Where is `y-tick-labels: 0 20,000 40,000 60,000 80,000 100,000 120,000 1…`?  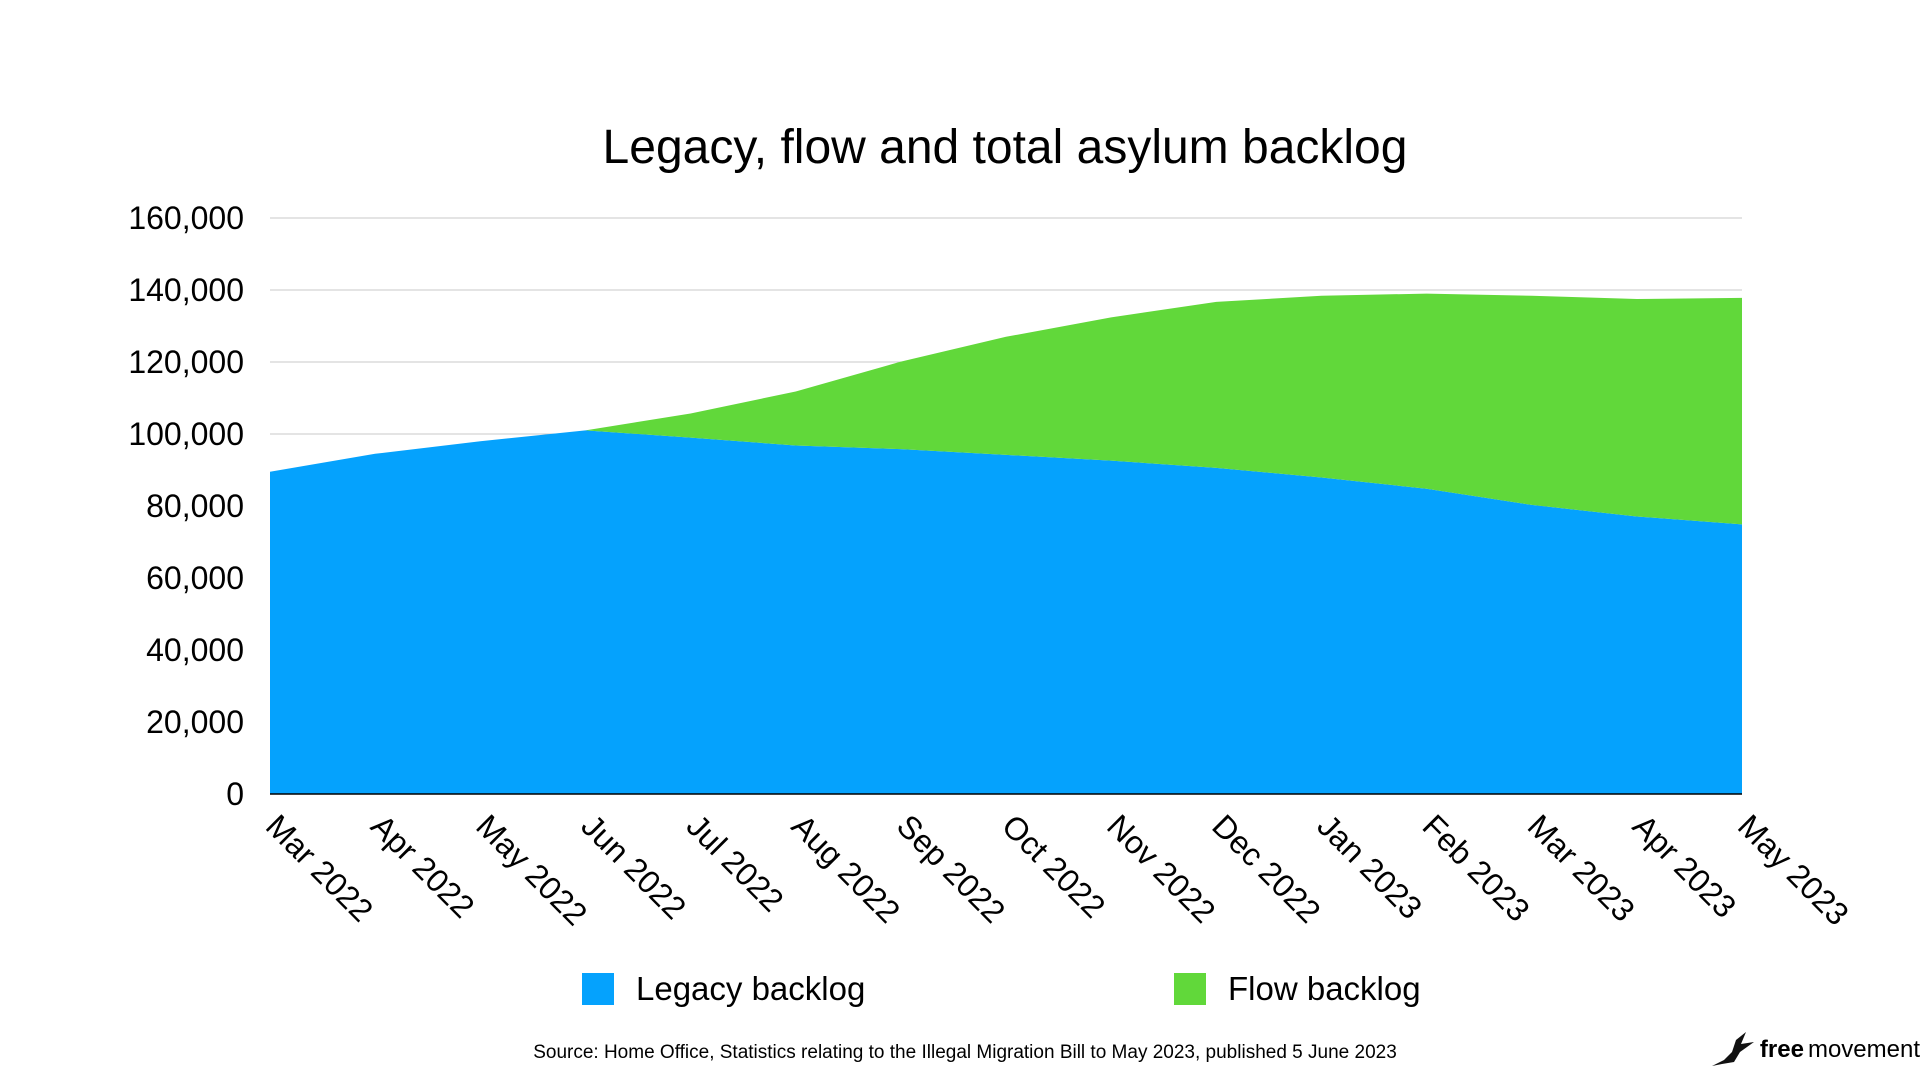
y-tick-labels: 0 20,000 40,000 60,000 80,000 100,000 120,000 1… is located at coordinates (186, 506).